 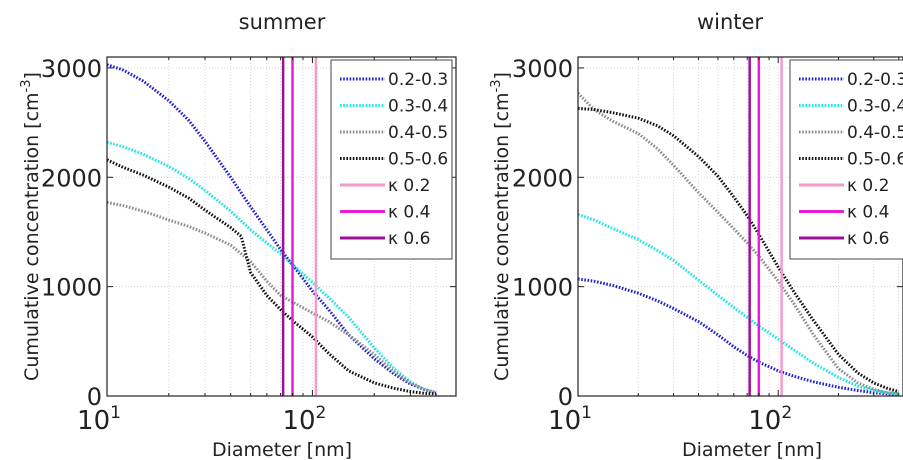 I want to click on series-line-0.3-0.4, so click(x=738, y=304).